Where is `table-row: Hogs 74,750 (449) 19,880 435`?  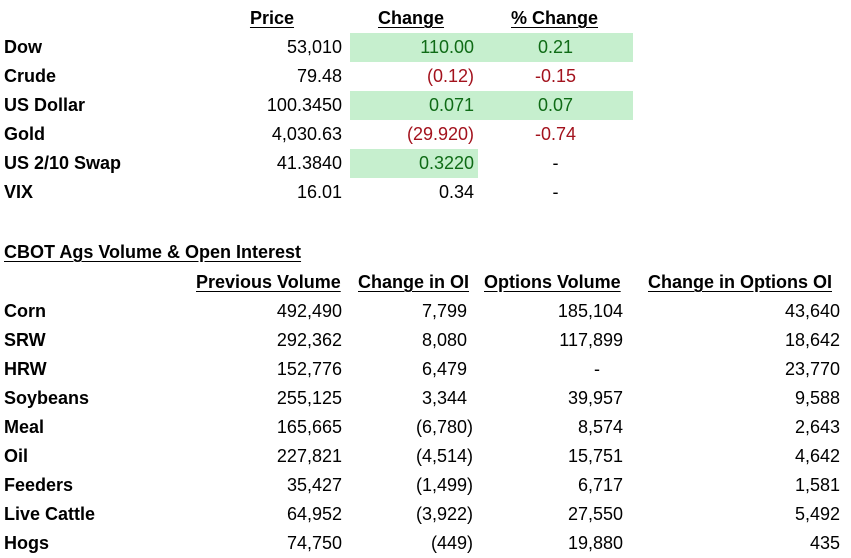 table-row: Hogs 74,750 (449) 19,880 435 is located at coordinates (425, 543).